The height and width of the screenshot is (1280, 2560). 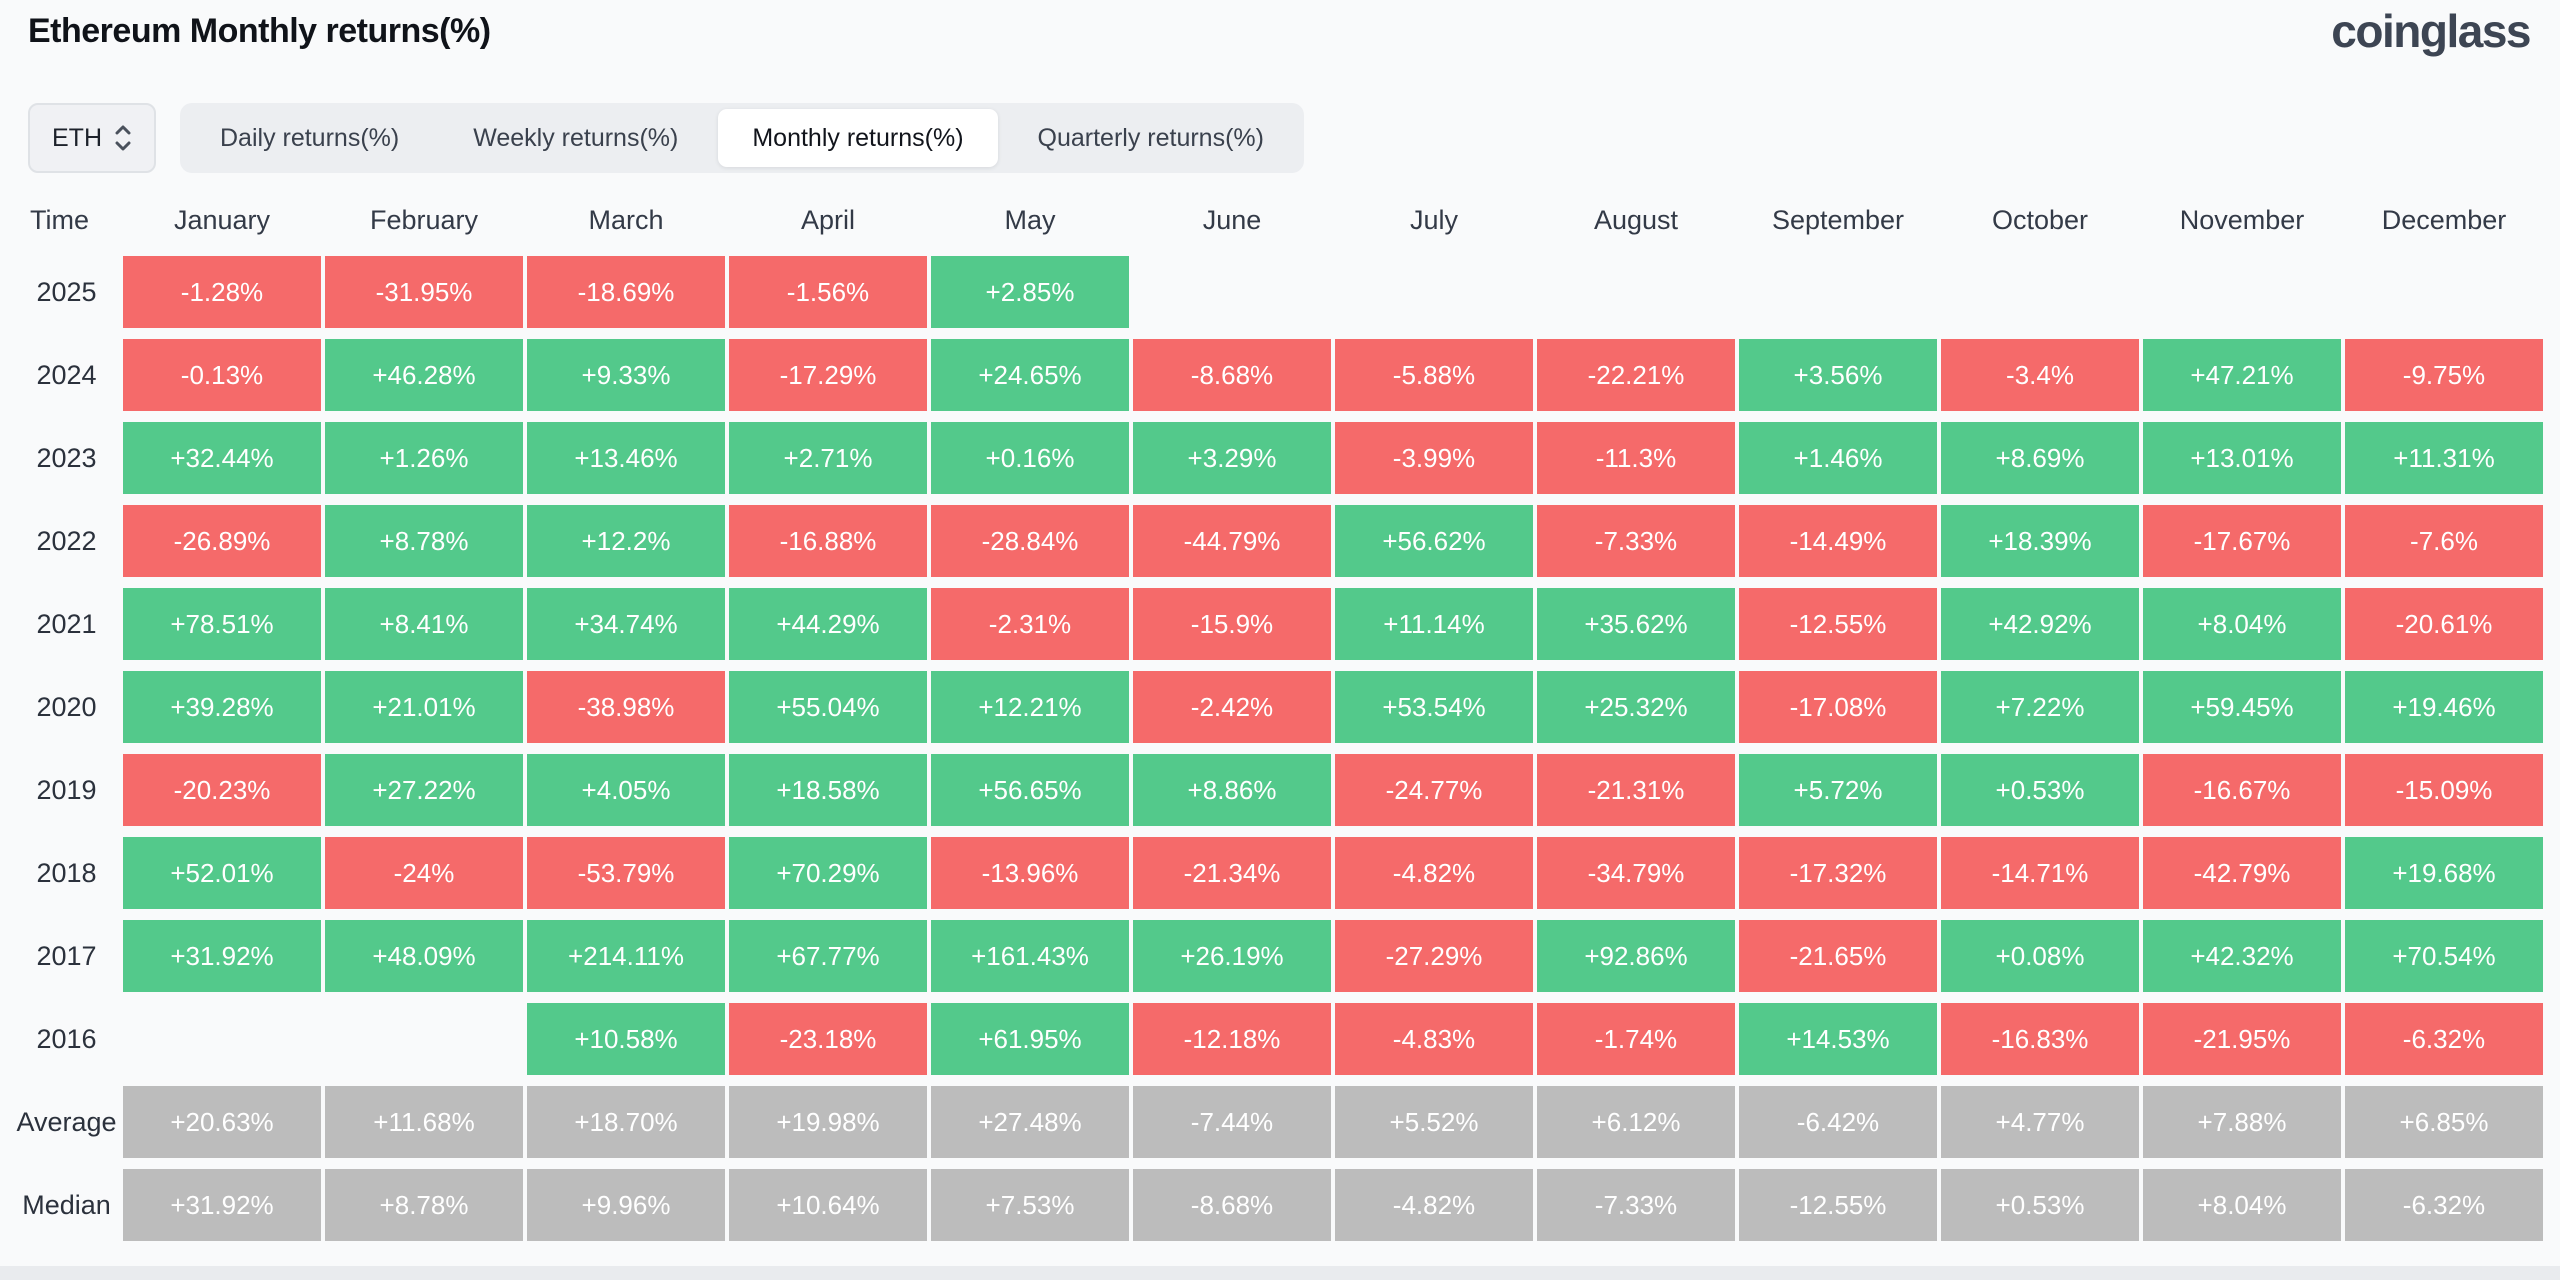 What do you see at coordinates (626, 292) in the screenshot?
I see `return-cell: -18.69%` at bounding box center [626, 292].